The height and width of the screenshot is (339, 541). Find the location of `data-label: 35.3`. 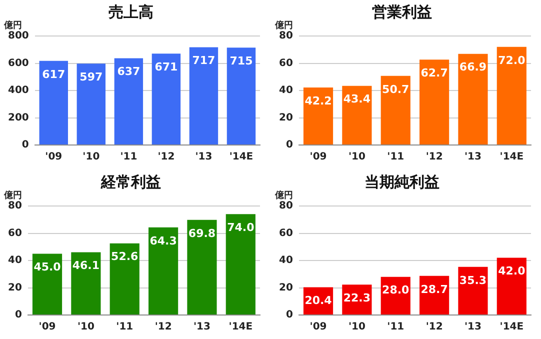

data-label: 35.3 is located at coordinates (473, 280).